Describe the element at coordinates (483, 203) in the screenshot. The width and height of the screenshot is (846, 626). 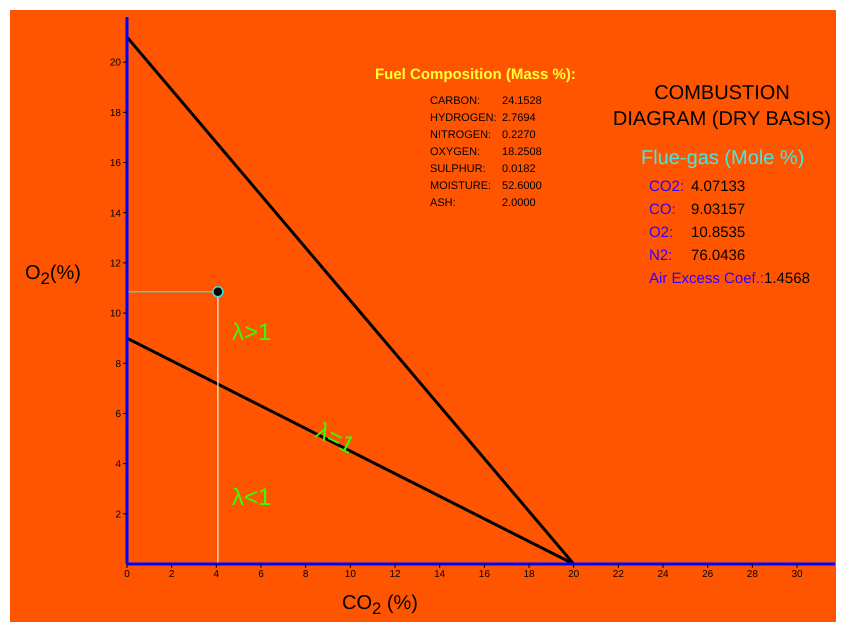
I see `text: ASH: 2.0000` at that location.